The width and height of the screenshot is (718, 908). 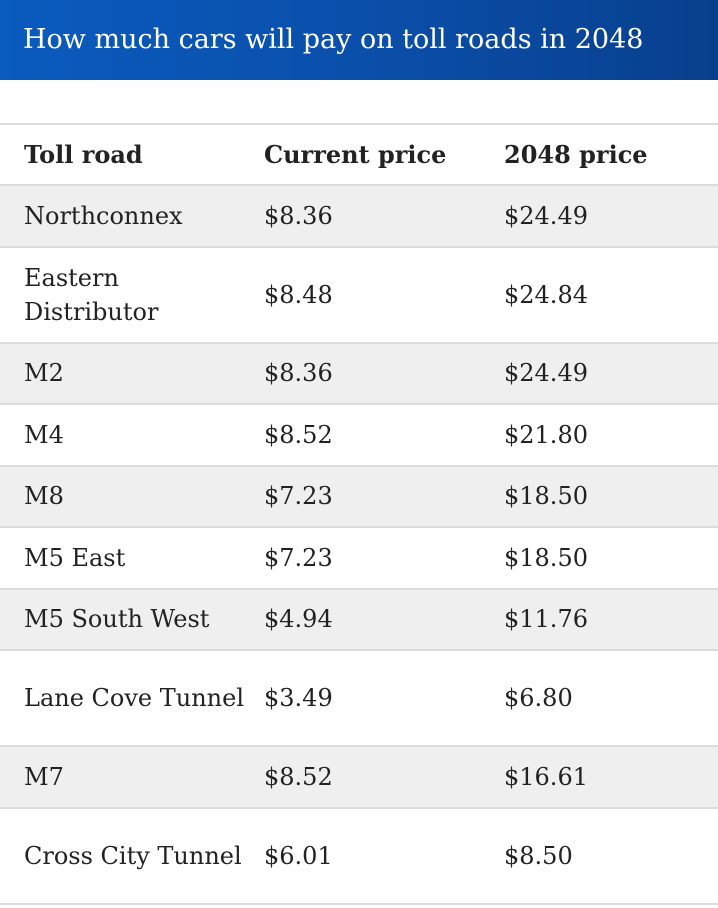 What do you see at coordinates (359, 497) in the screenshot?
I see `table-row: M8 $7.23 $18.50` at bounding box center [359, 497].